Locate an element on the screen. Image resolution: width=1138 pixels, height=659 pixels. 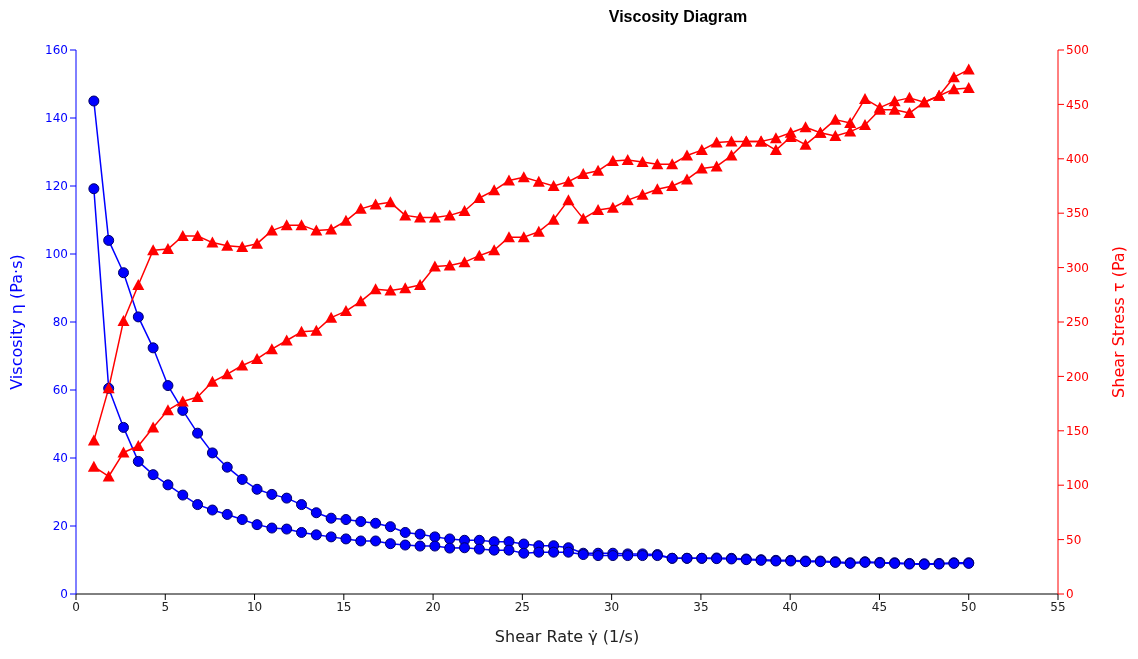
x-tick-label: 50 is located at coordinates (969, 606).